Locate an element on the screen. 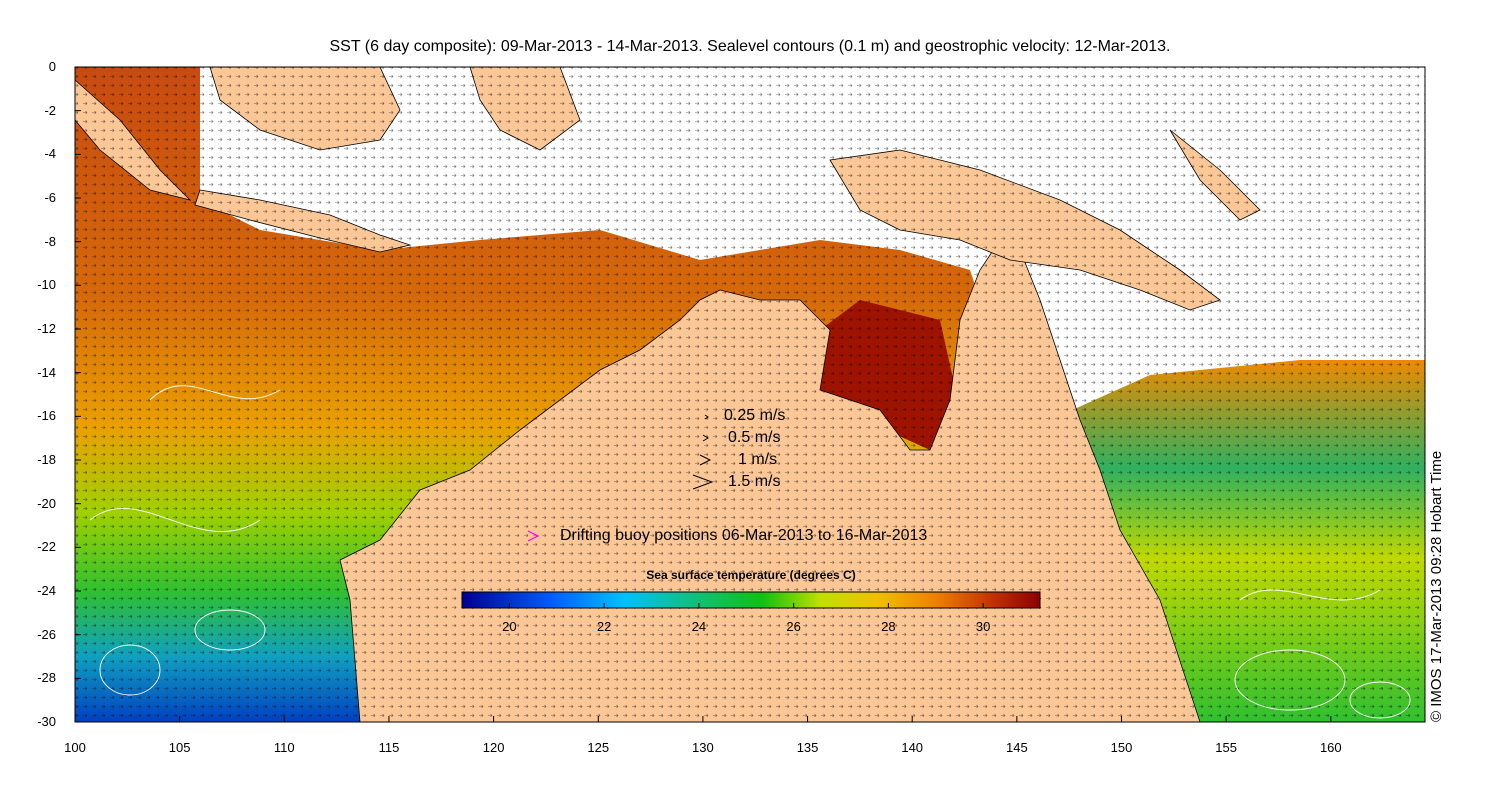 Image resolution: width=1500 pixels, height=790 pixels. y-tick-label: -22 is located at coordinates (46, 547).